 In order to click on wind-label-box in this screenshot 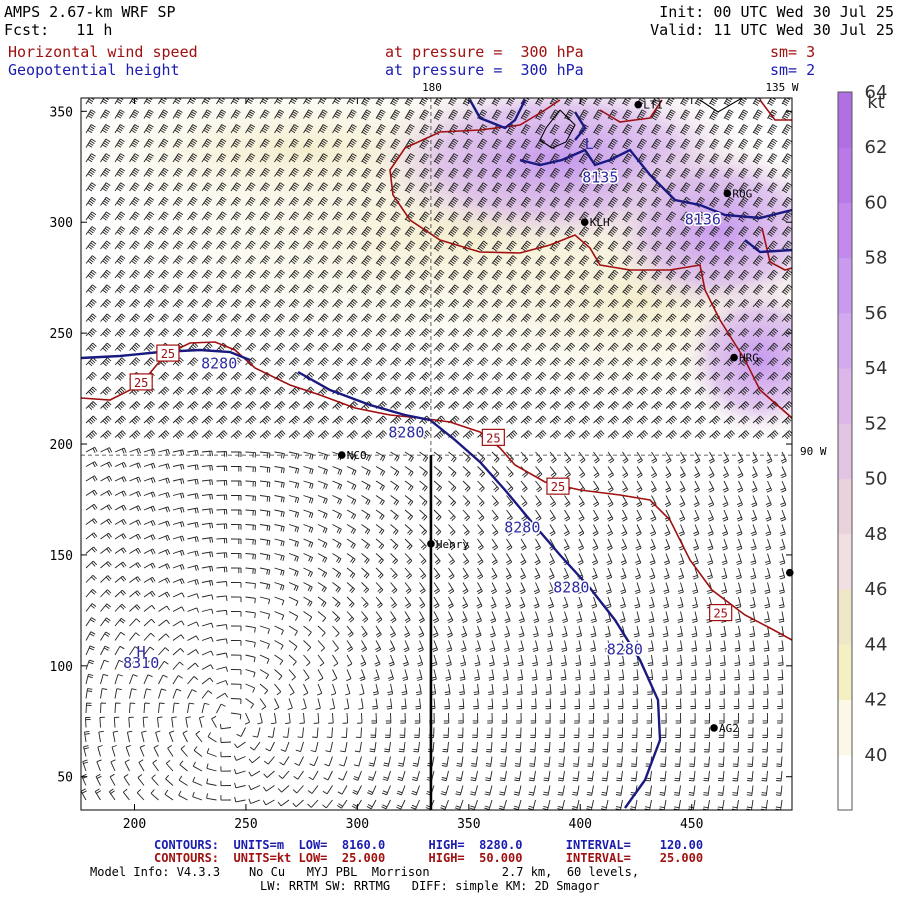, I will do `click(558, 486)`.